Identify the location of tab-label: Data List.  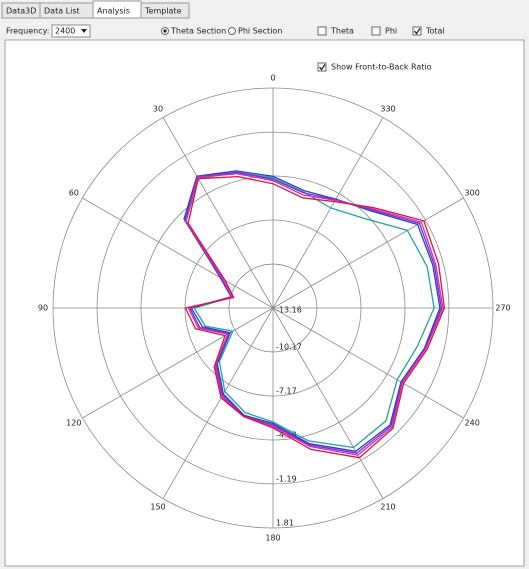
(62, 11).